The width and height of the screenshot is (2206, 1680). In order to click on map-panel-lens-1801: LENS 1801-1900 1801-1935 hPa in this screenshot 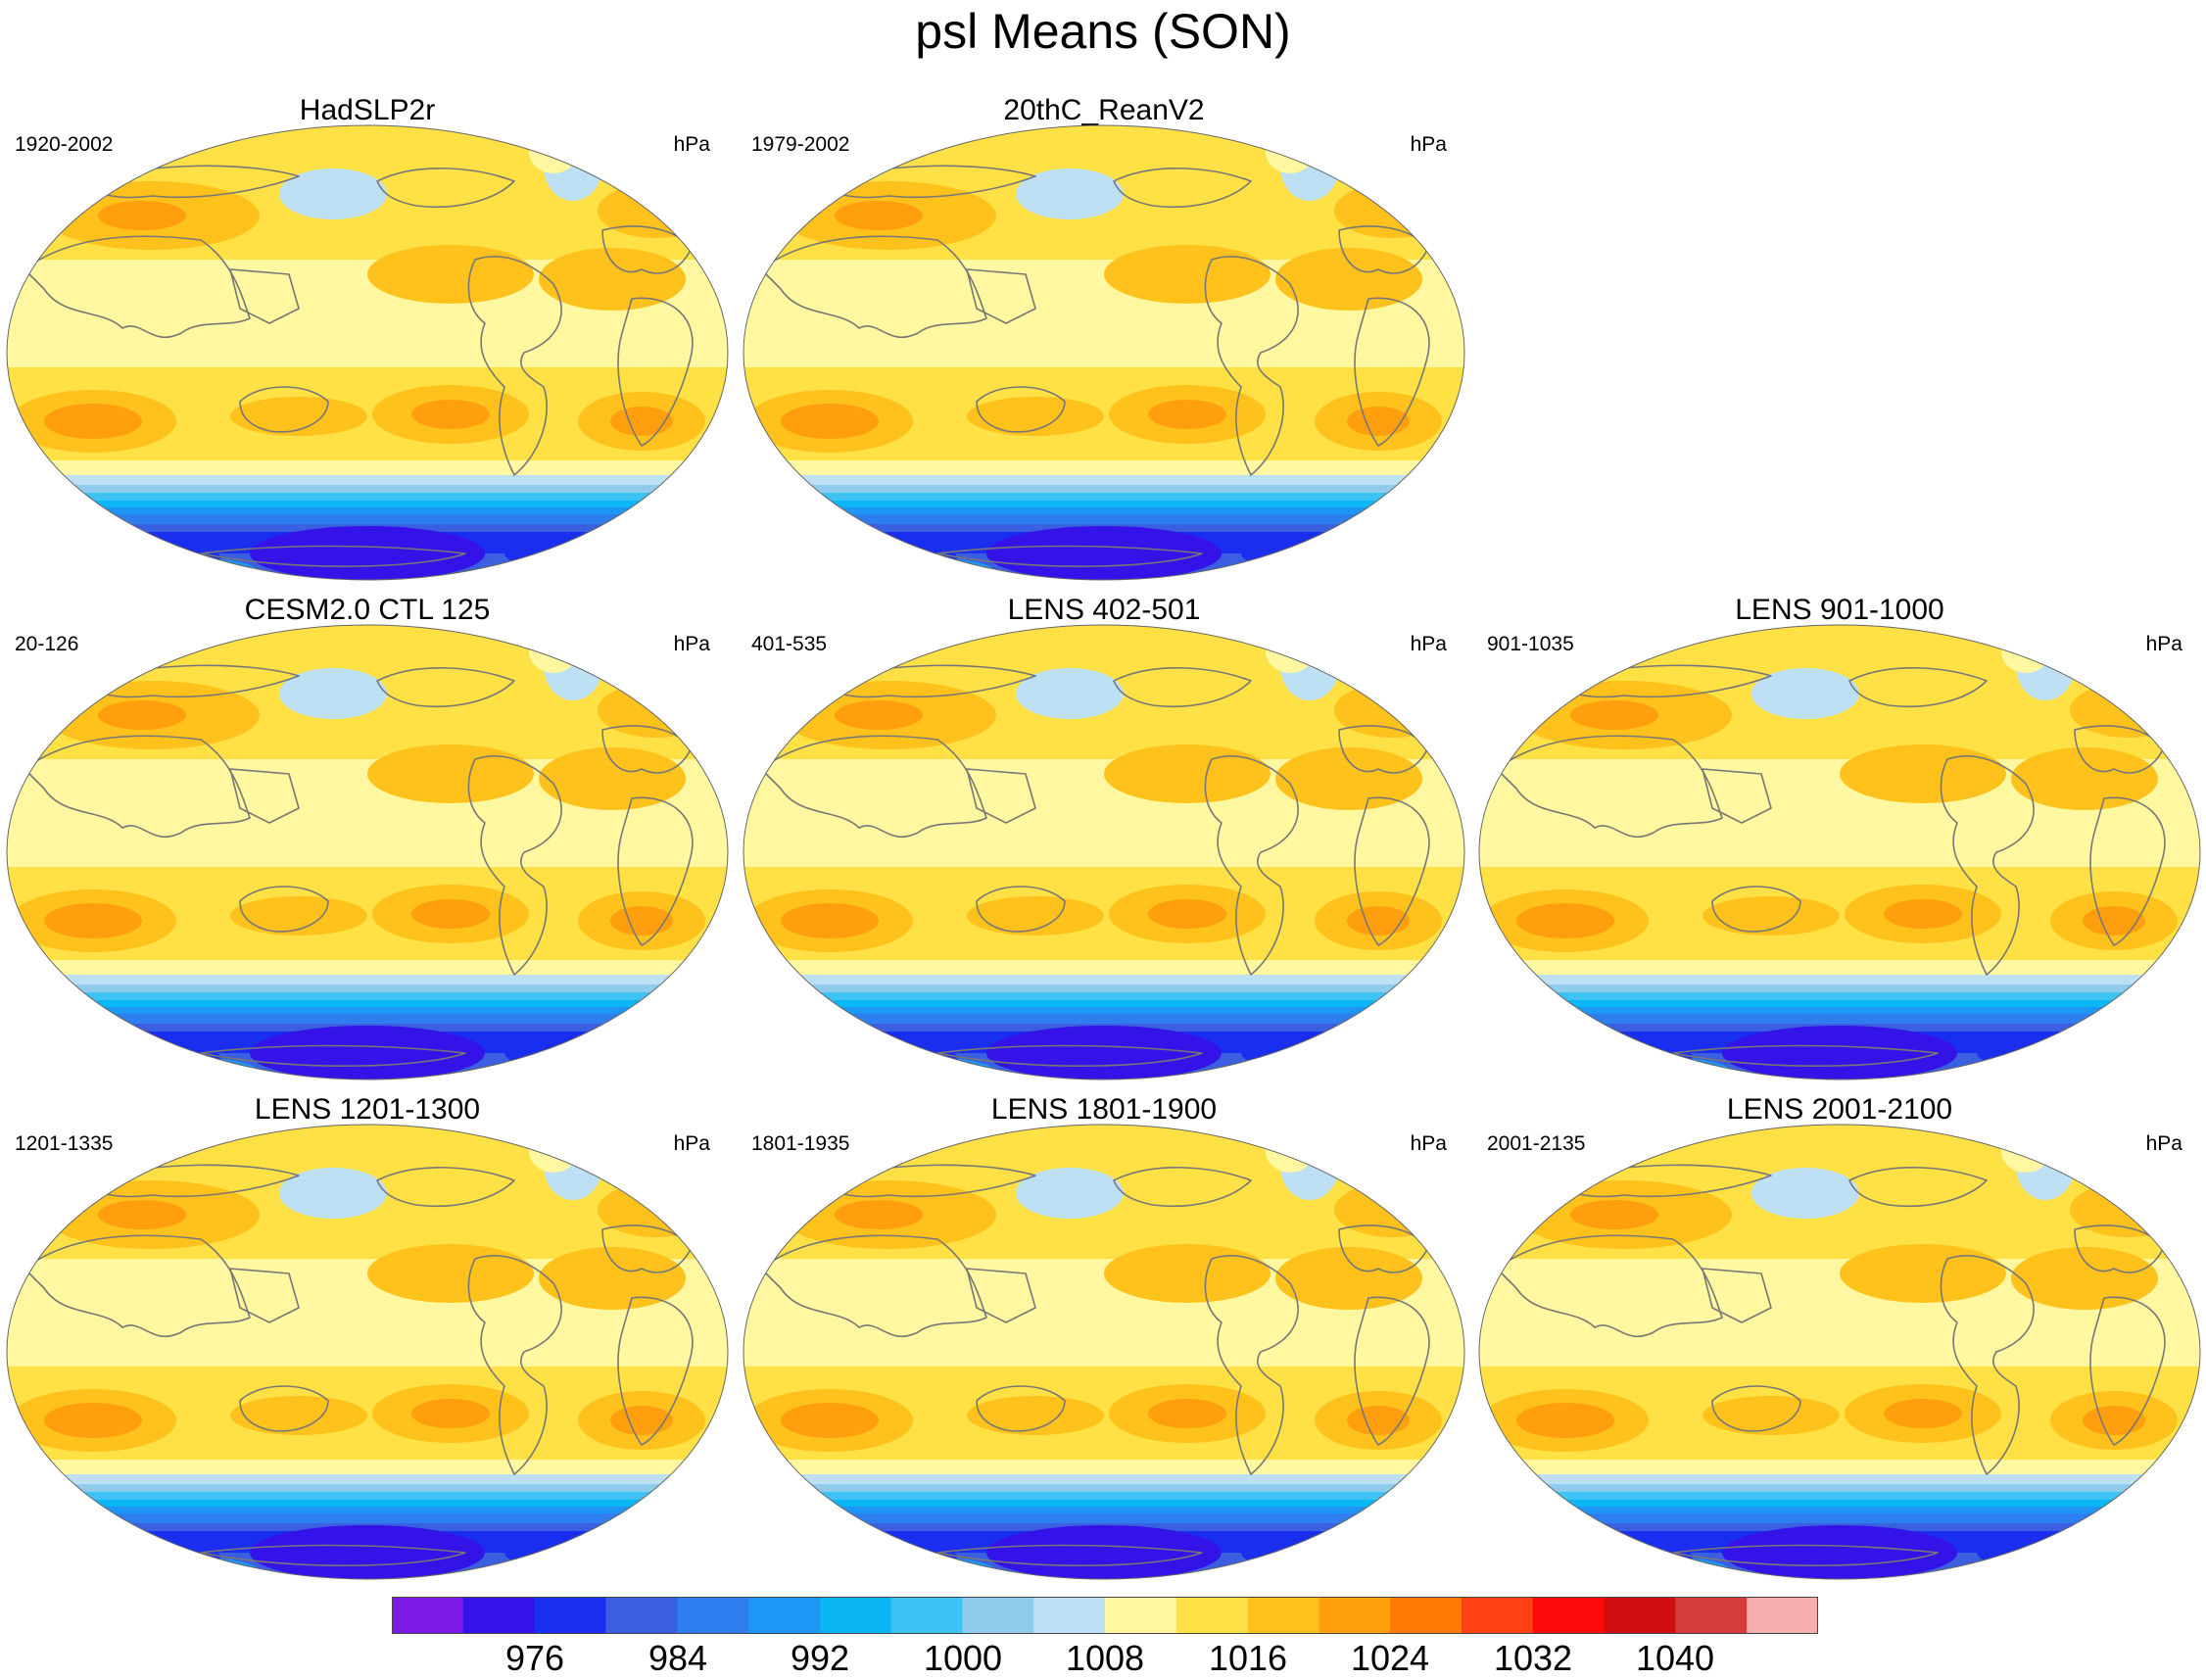, I will do `click(1104, 1338)`.